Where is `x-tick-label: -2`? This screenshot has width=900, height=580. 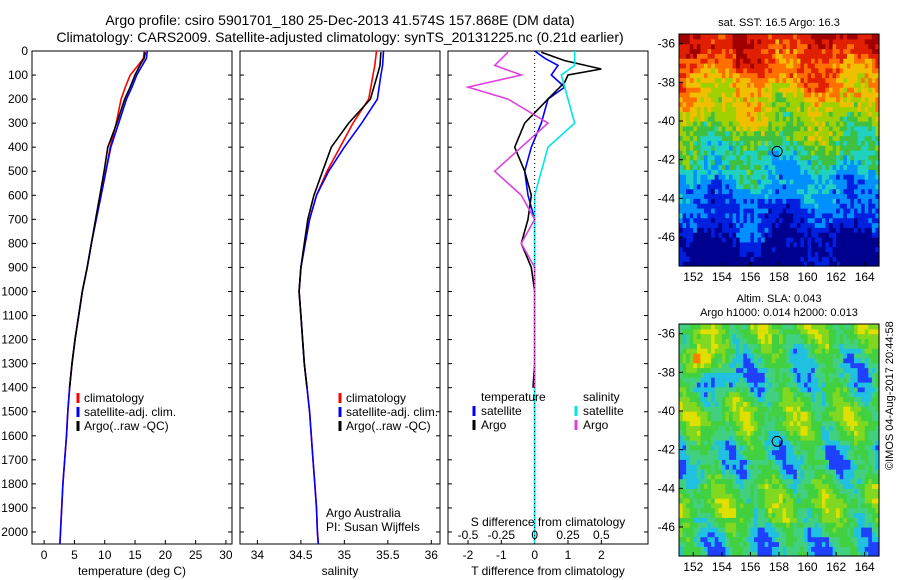
x-tick-label: -2 is located at coordinates (468, 555).